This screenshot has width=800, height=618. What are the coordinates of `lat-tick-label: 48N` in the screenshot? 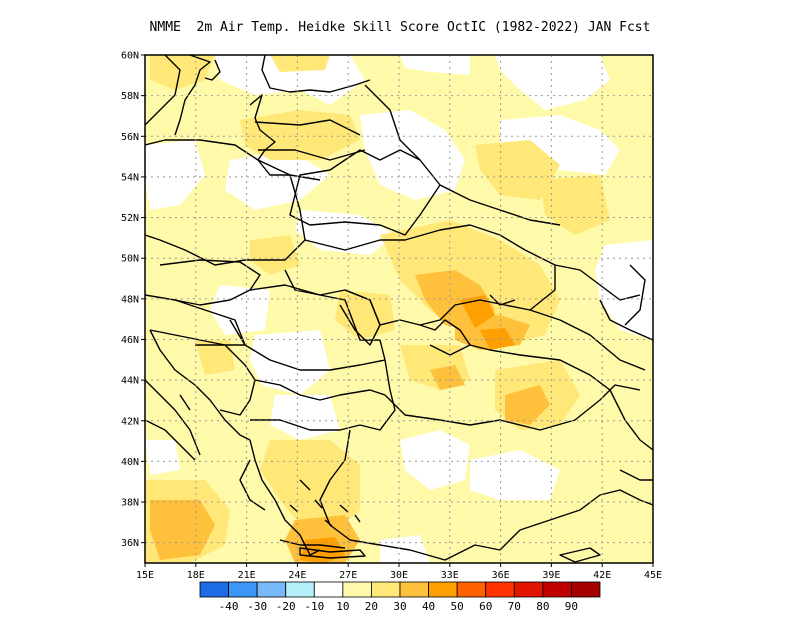 It's located at (130, 299).